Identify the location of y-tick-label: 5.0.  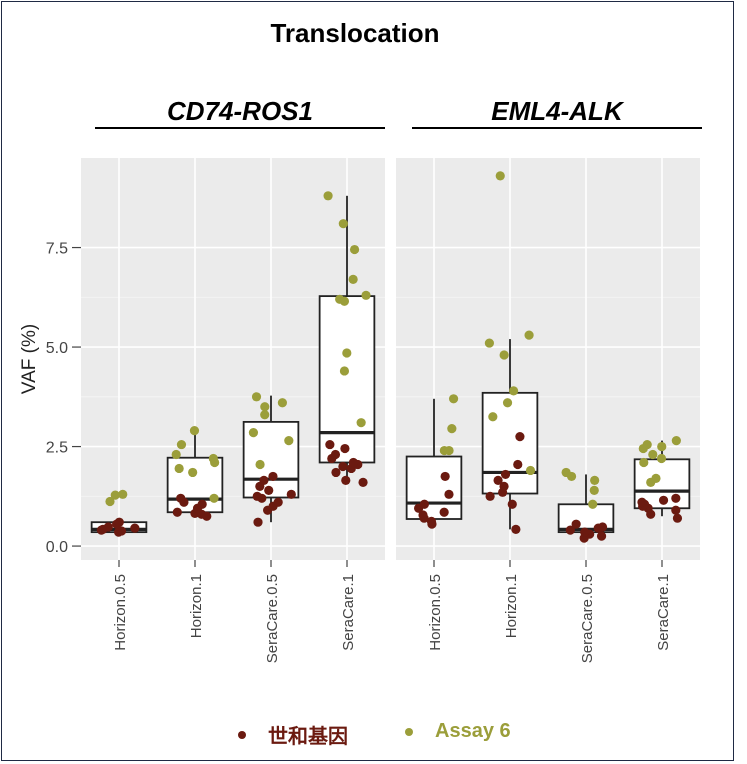
(57, 348).